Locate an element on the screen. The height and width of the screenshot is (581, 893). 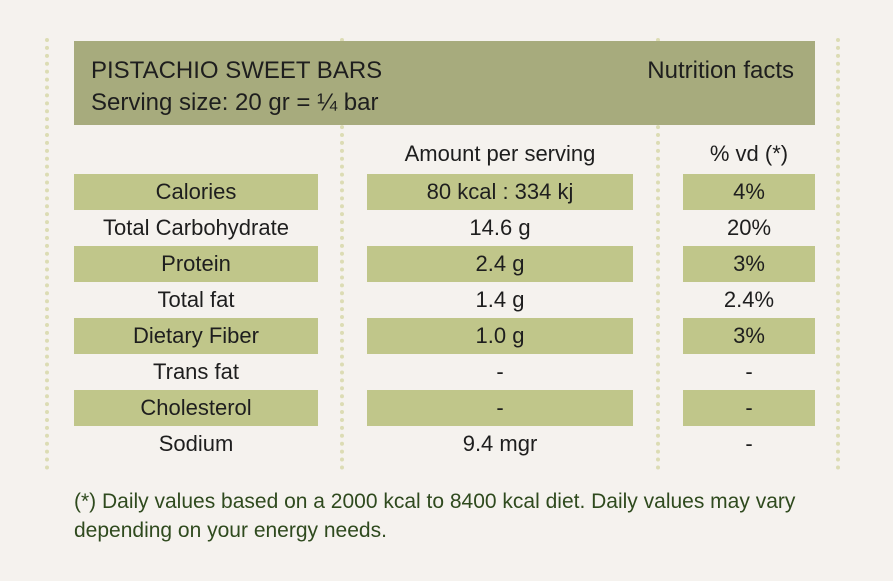
table-row: Calories 80 kcal : 334 kj 4% is located at coordinates (446, 192).